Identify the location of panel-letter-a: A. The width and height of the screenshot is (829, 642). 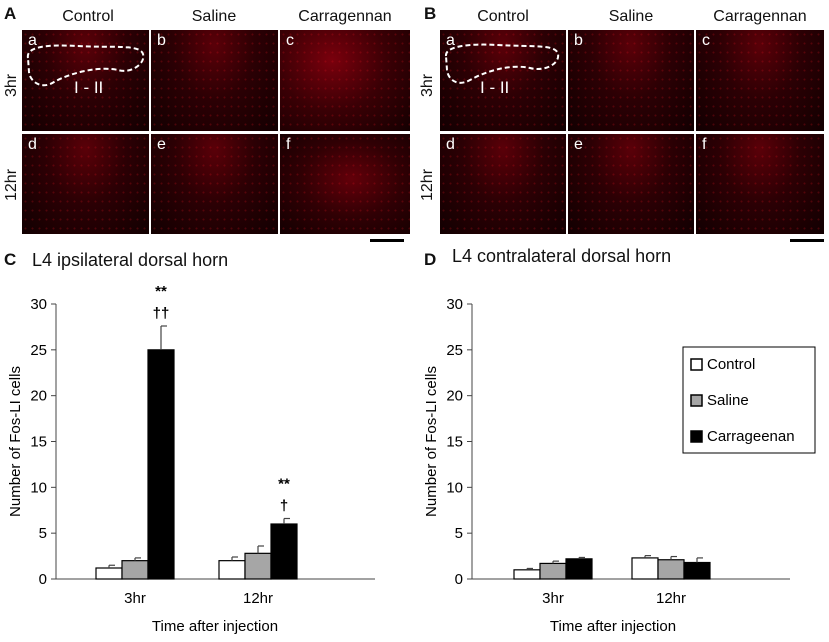
(10, 13).